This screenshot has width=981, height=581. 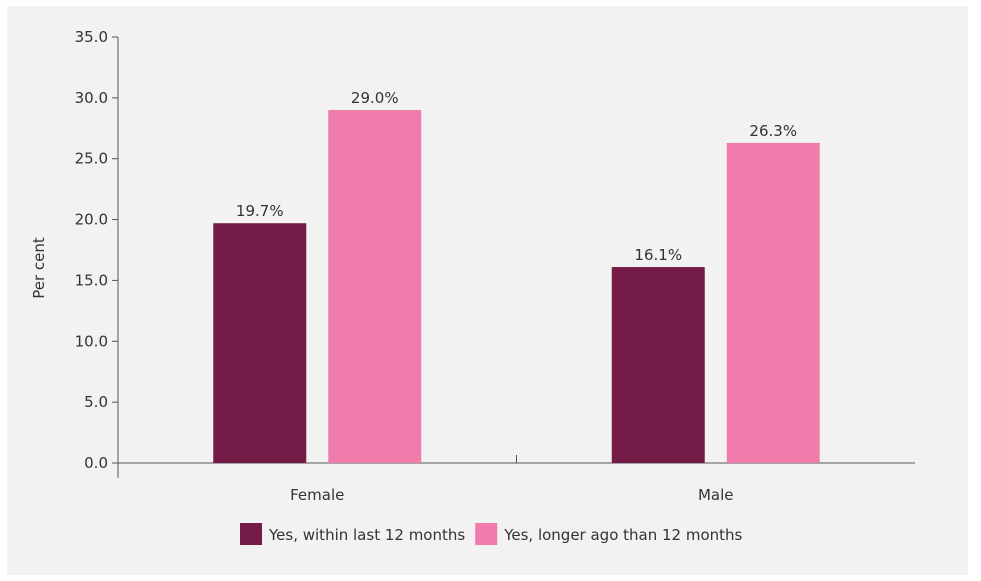 I want to click on data-label: 26.3%, so click(x=773, y=131).